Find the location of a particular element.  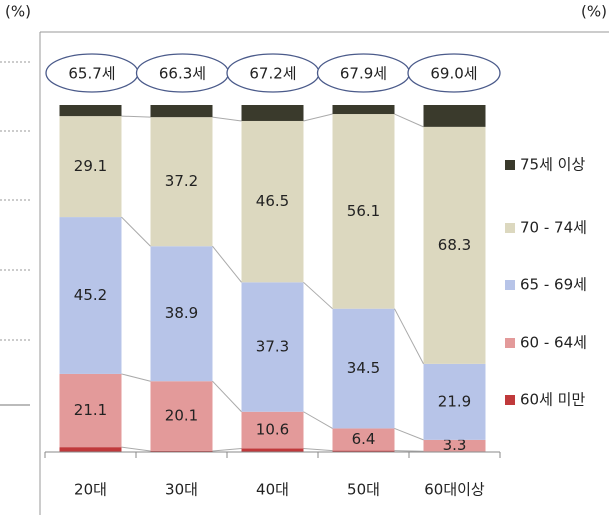

data-label: 68.3 is located at coordinates (454, 245).